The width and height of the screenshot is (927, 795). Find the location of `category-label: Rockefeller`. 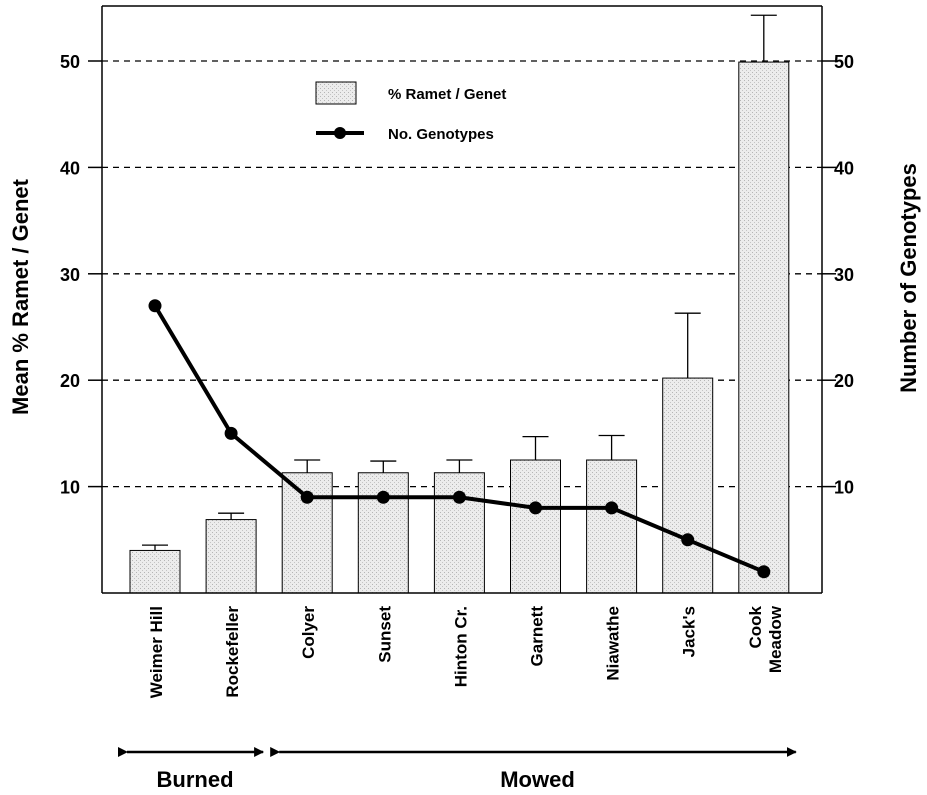

category-label: Rockefeller is located at coordinates (232, 652).